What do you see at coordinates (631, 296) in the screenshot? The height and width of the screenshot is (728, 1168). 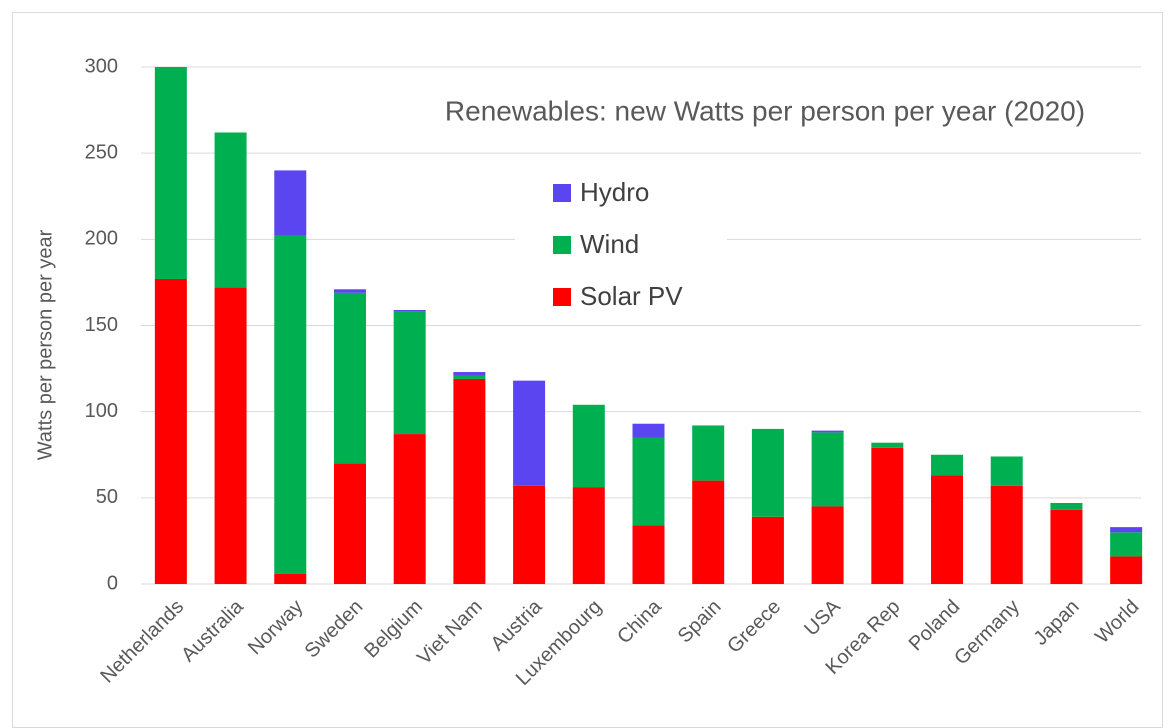 I see `legend-label: Solar PV` at bounding box center [631, 296].